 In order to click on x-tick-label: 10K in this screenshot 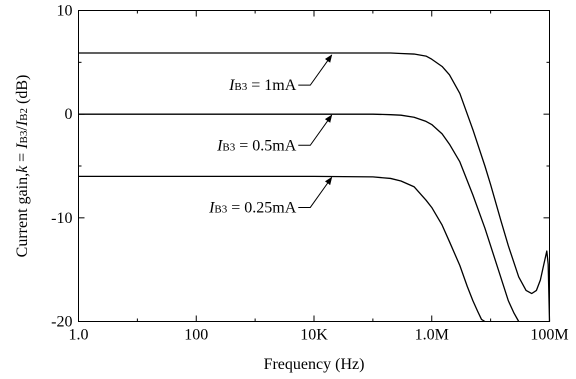, I will do `click(314, 335)`.